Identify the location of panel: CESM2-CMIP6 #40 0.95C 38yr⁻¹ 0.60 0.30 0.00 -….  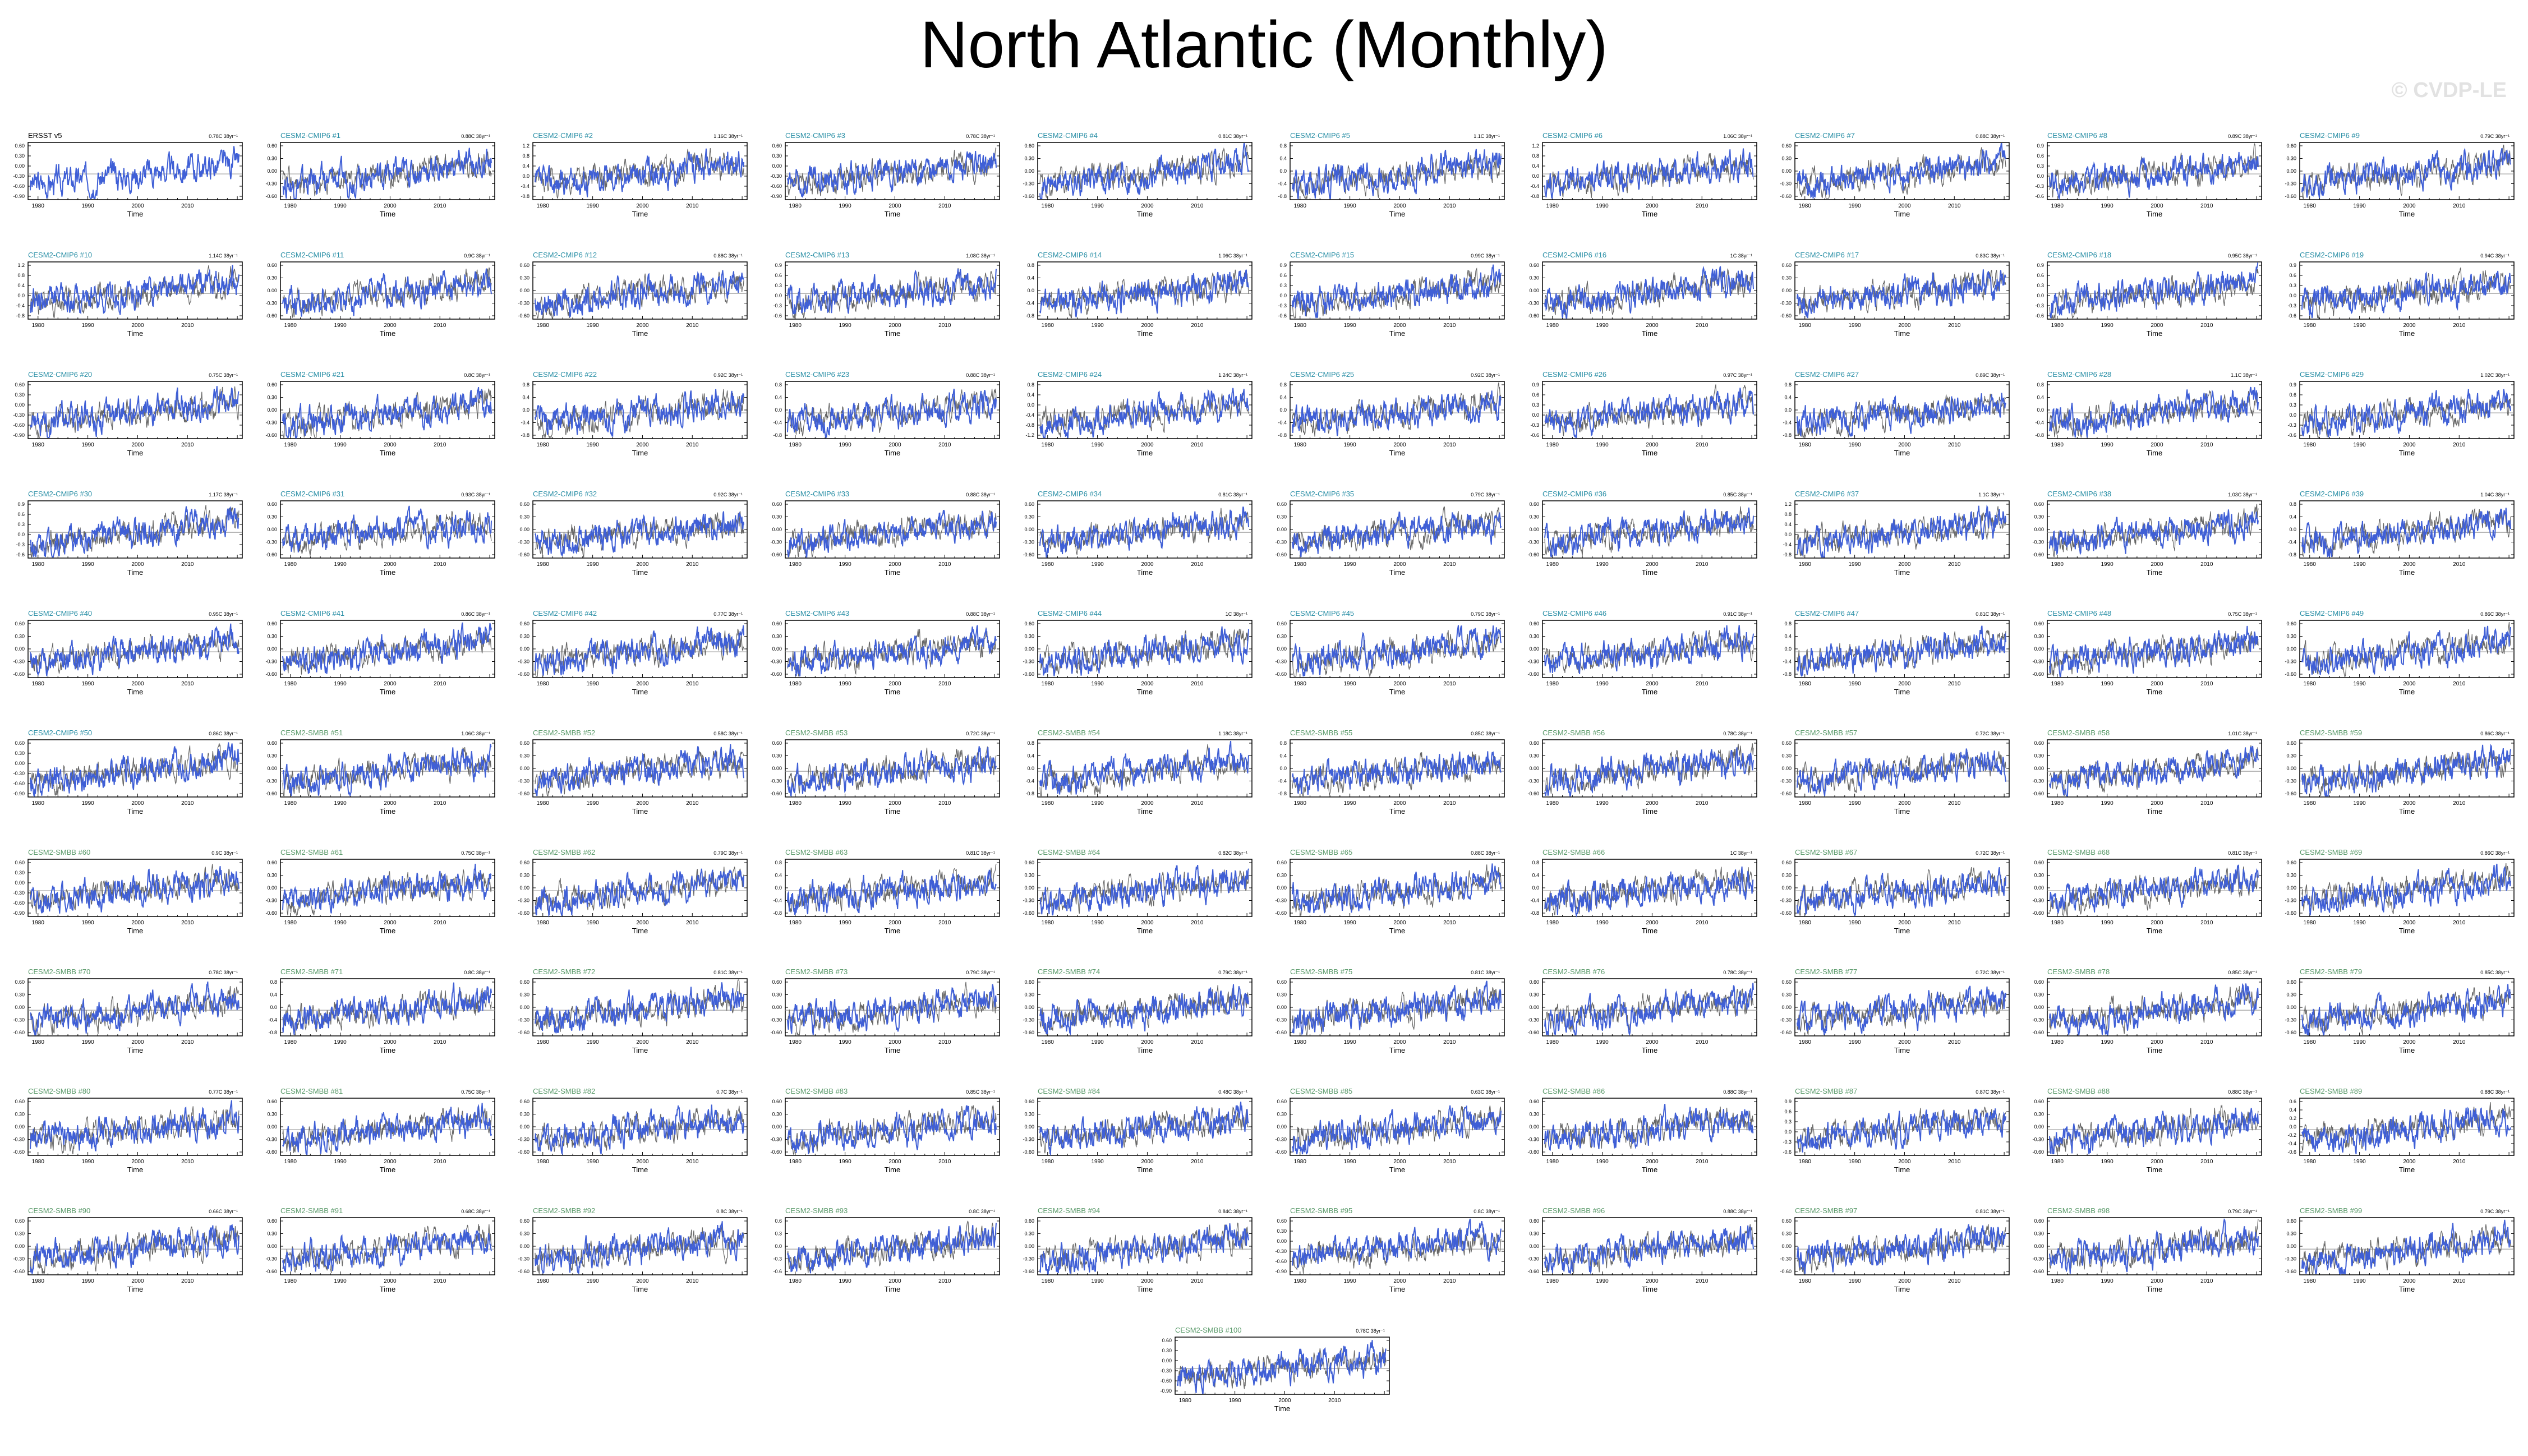
(128, 652).